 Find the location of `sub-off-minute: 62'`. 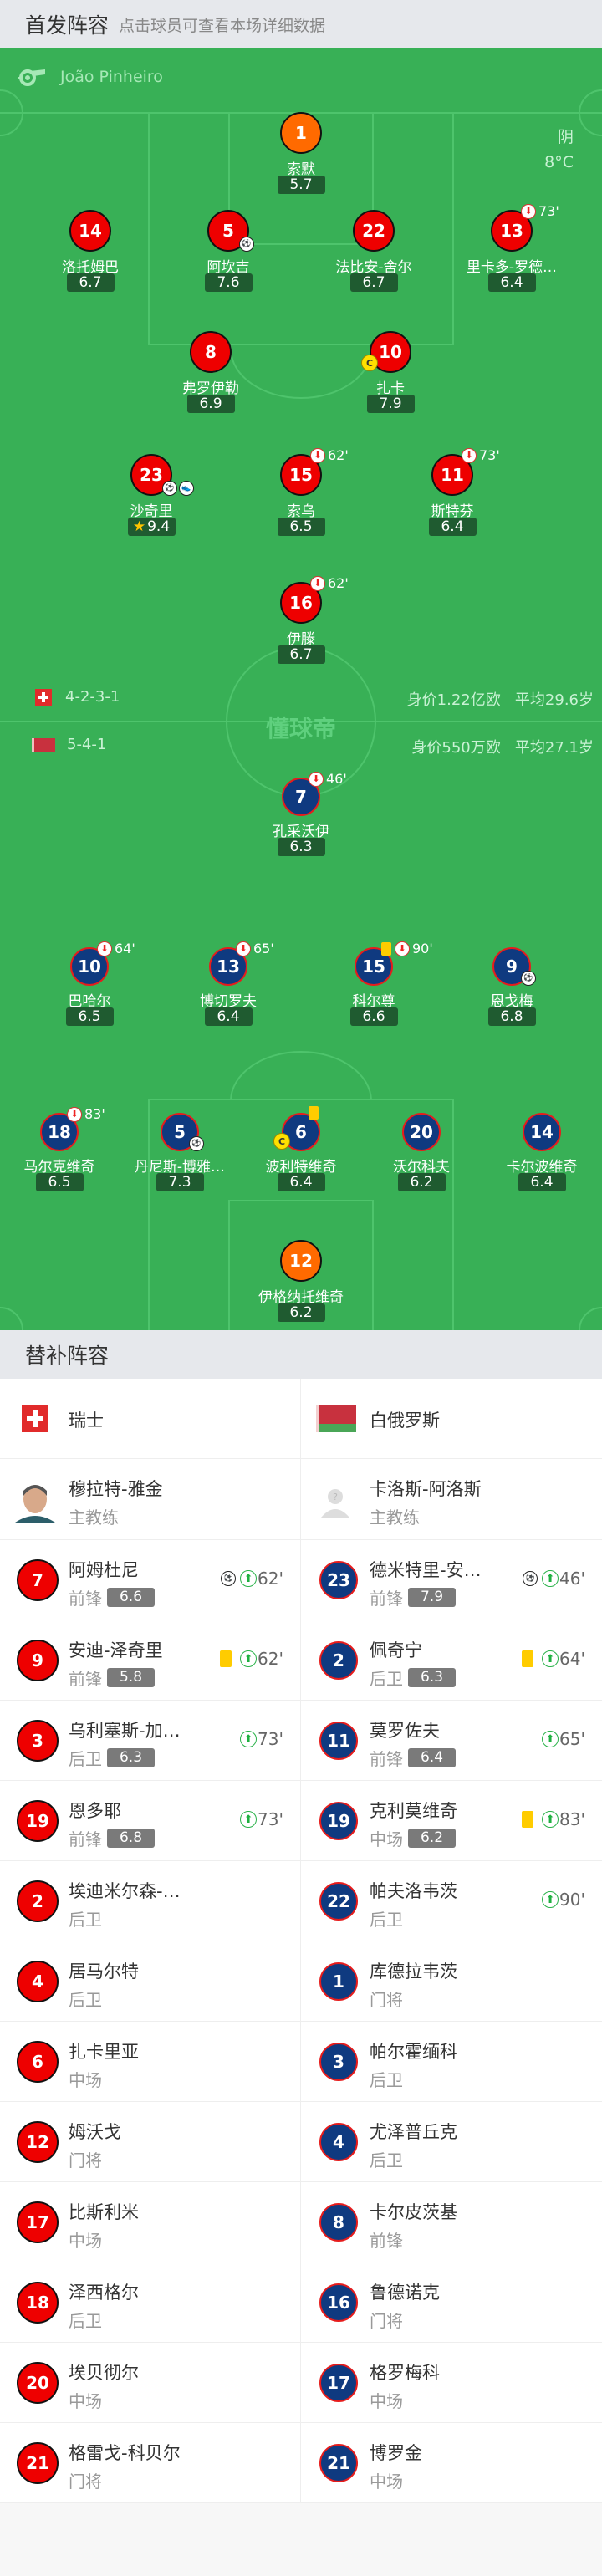

sub-off-minute: 62' is located at coordinates (339, 455).